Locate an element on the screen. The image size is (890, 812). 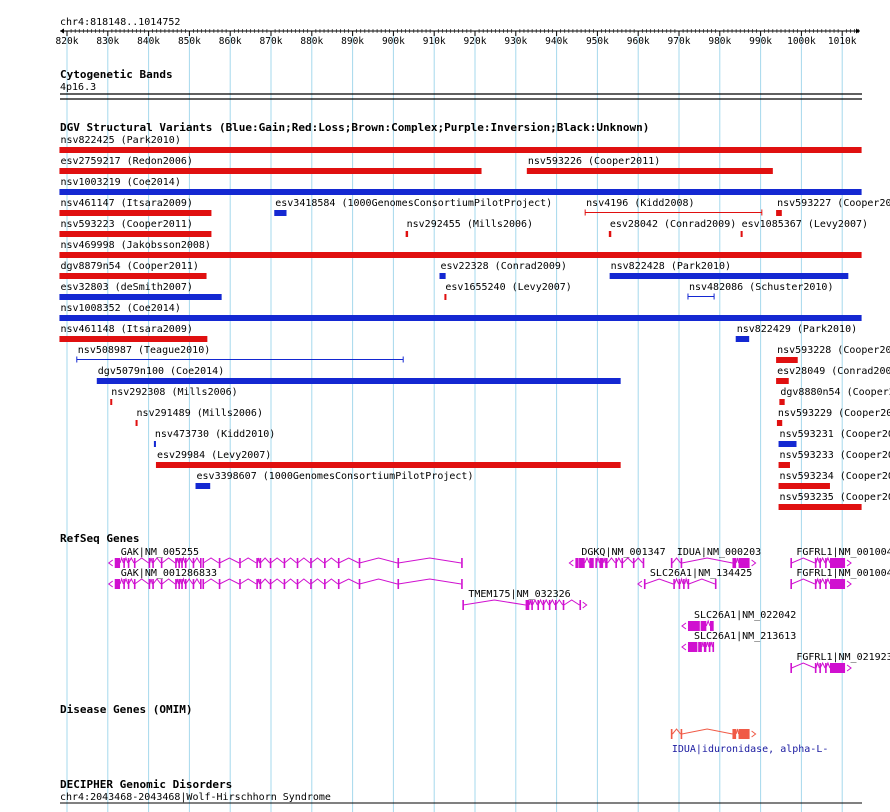
variant-nsv593229: nsv593229 (Cooper2011) is located at coordinates (833, 417).